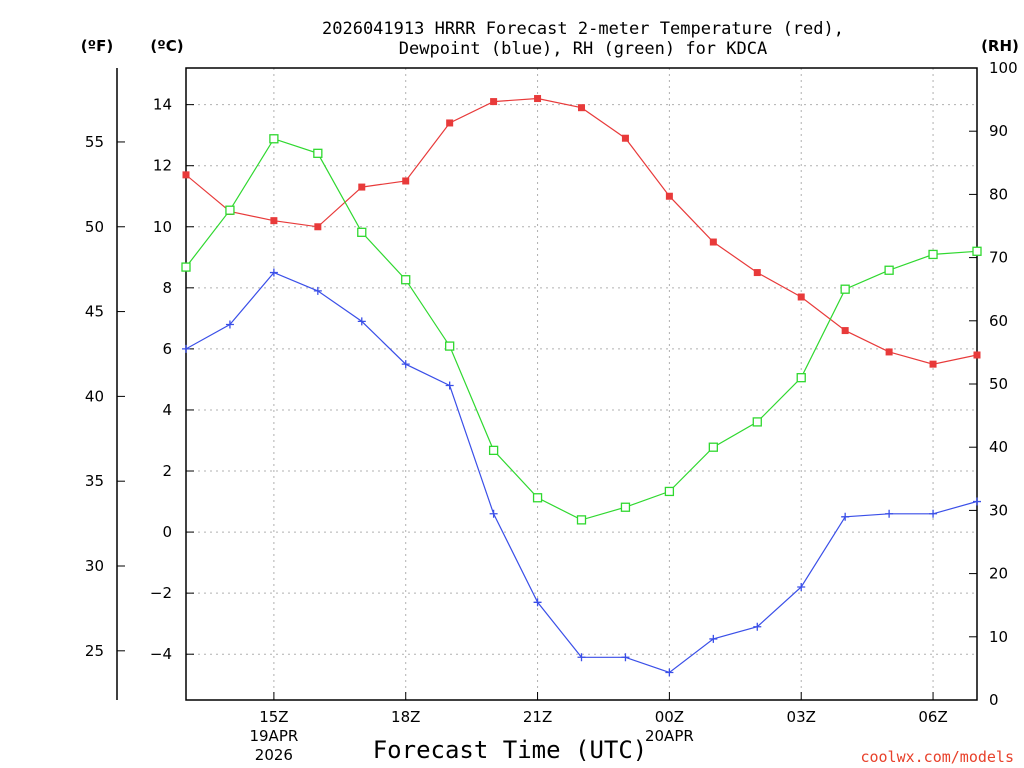 This screenshot has width=1024, height=768. What do you see at coordinates (167, 532) in the screenshot?
I see `celsius-tick-label: 0` at bounding box center [167, 532].